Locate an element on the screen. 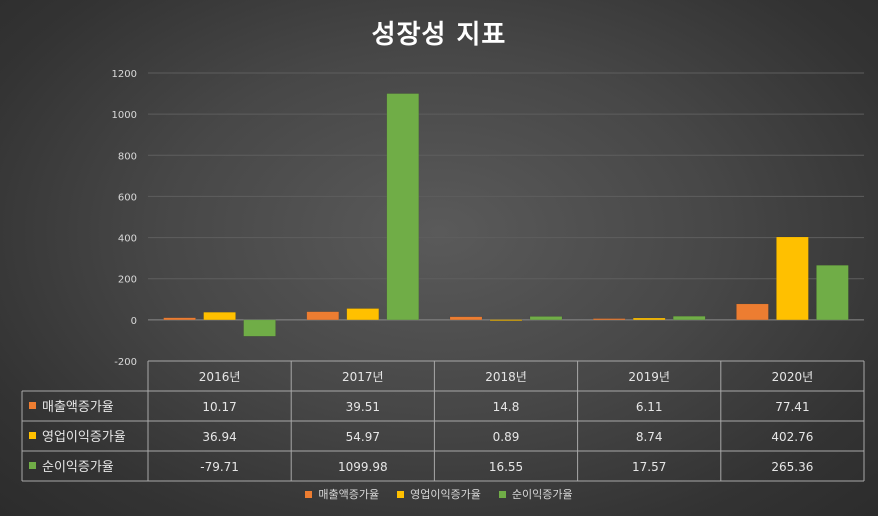  chart-title: 성장성 지표 is located at coordinates (439, 35).